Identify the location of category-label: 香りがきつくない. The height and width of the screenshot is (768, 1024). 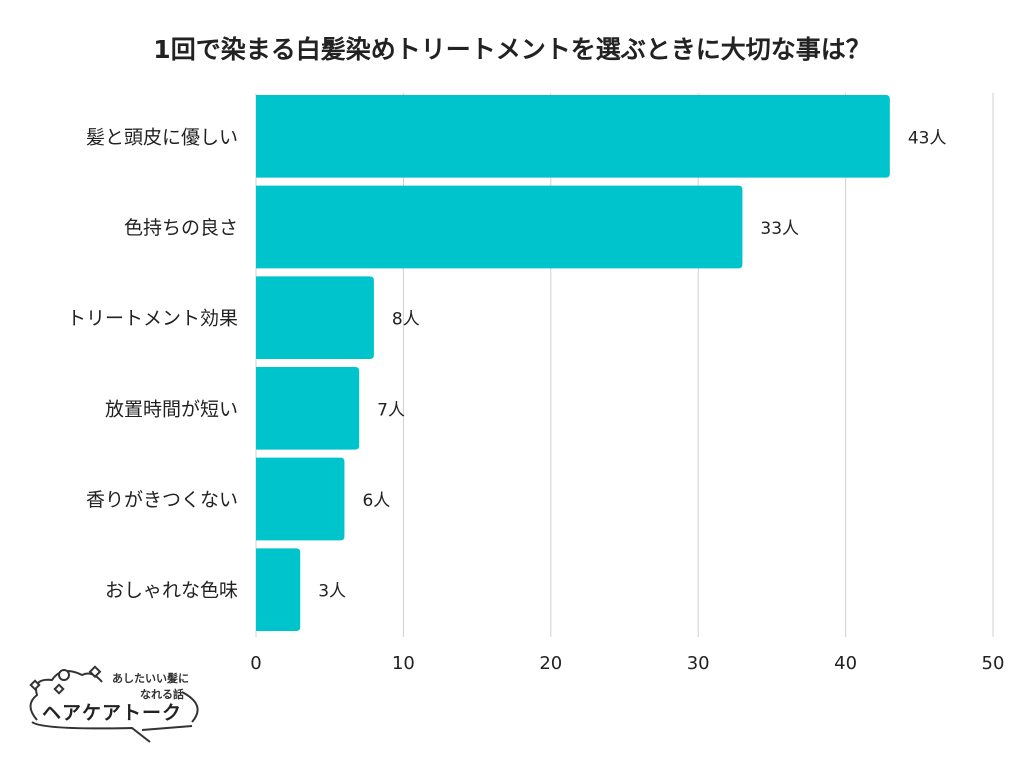
(162, 500).